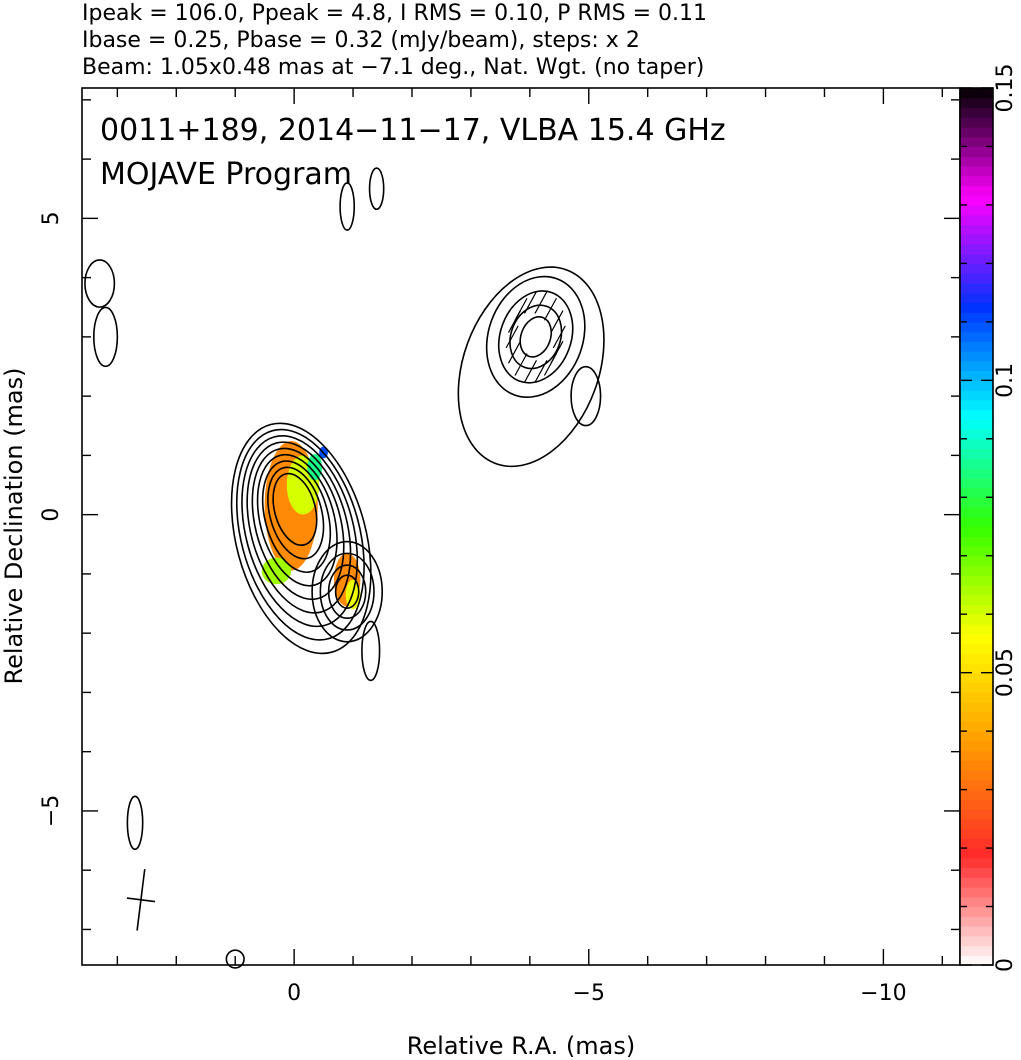 The width and height of the screenshot is (1021, 1060). Describe the element at coordinates (1005, 672) in the screenshot. I see `colorbar-tick-label: 0.05` at that location.